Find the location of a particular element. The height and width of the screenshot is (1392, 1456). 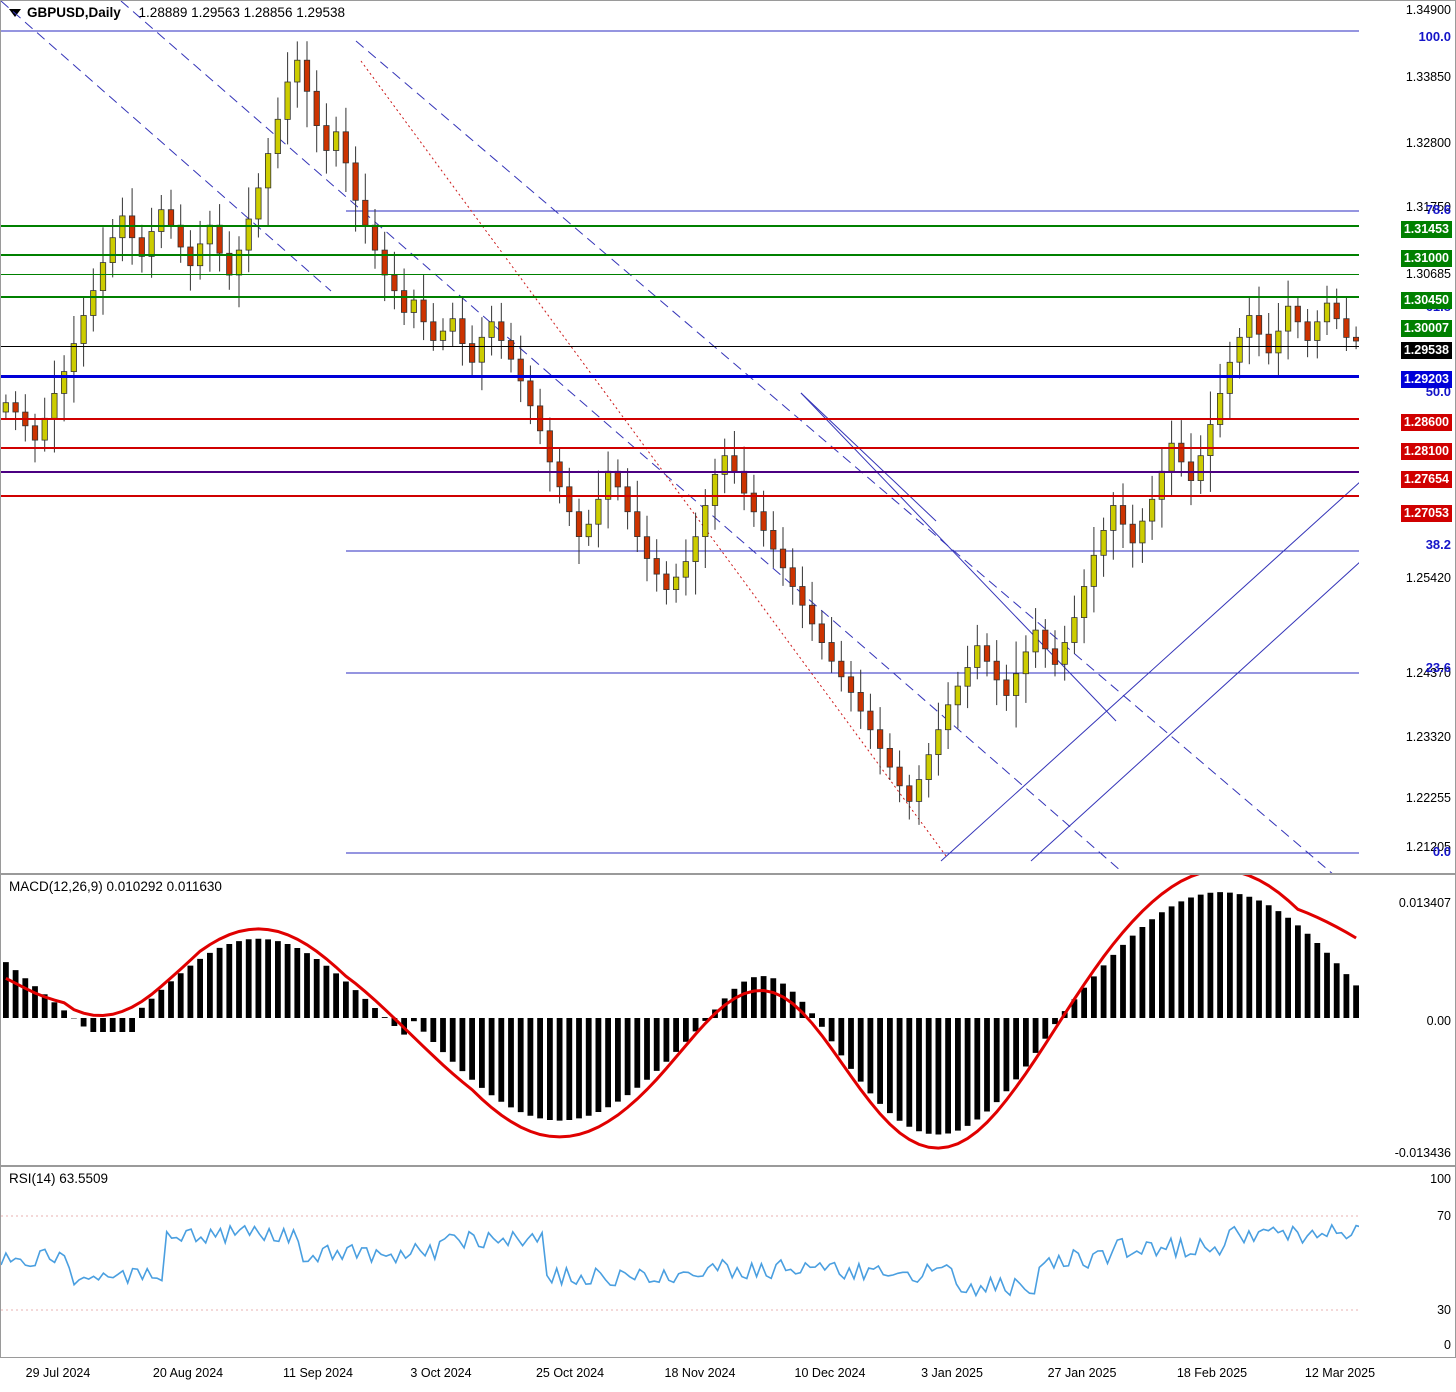

price-tick: 1.31750 is located at coordinates (1428, 207).